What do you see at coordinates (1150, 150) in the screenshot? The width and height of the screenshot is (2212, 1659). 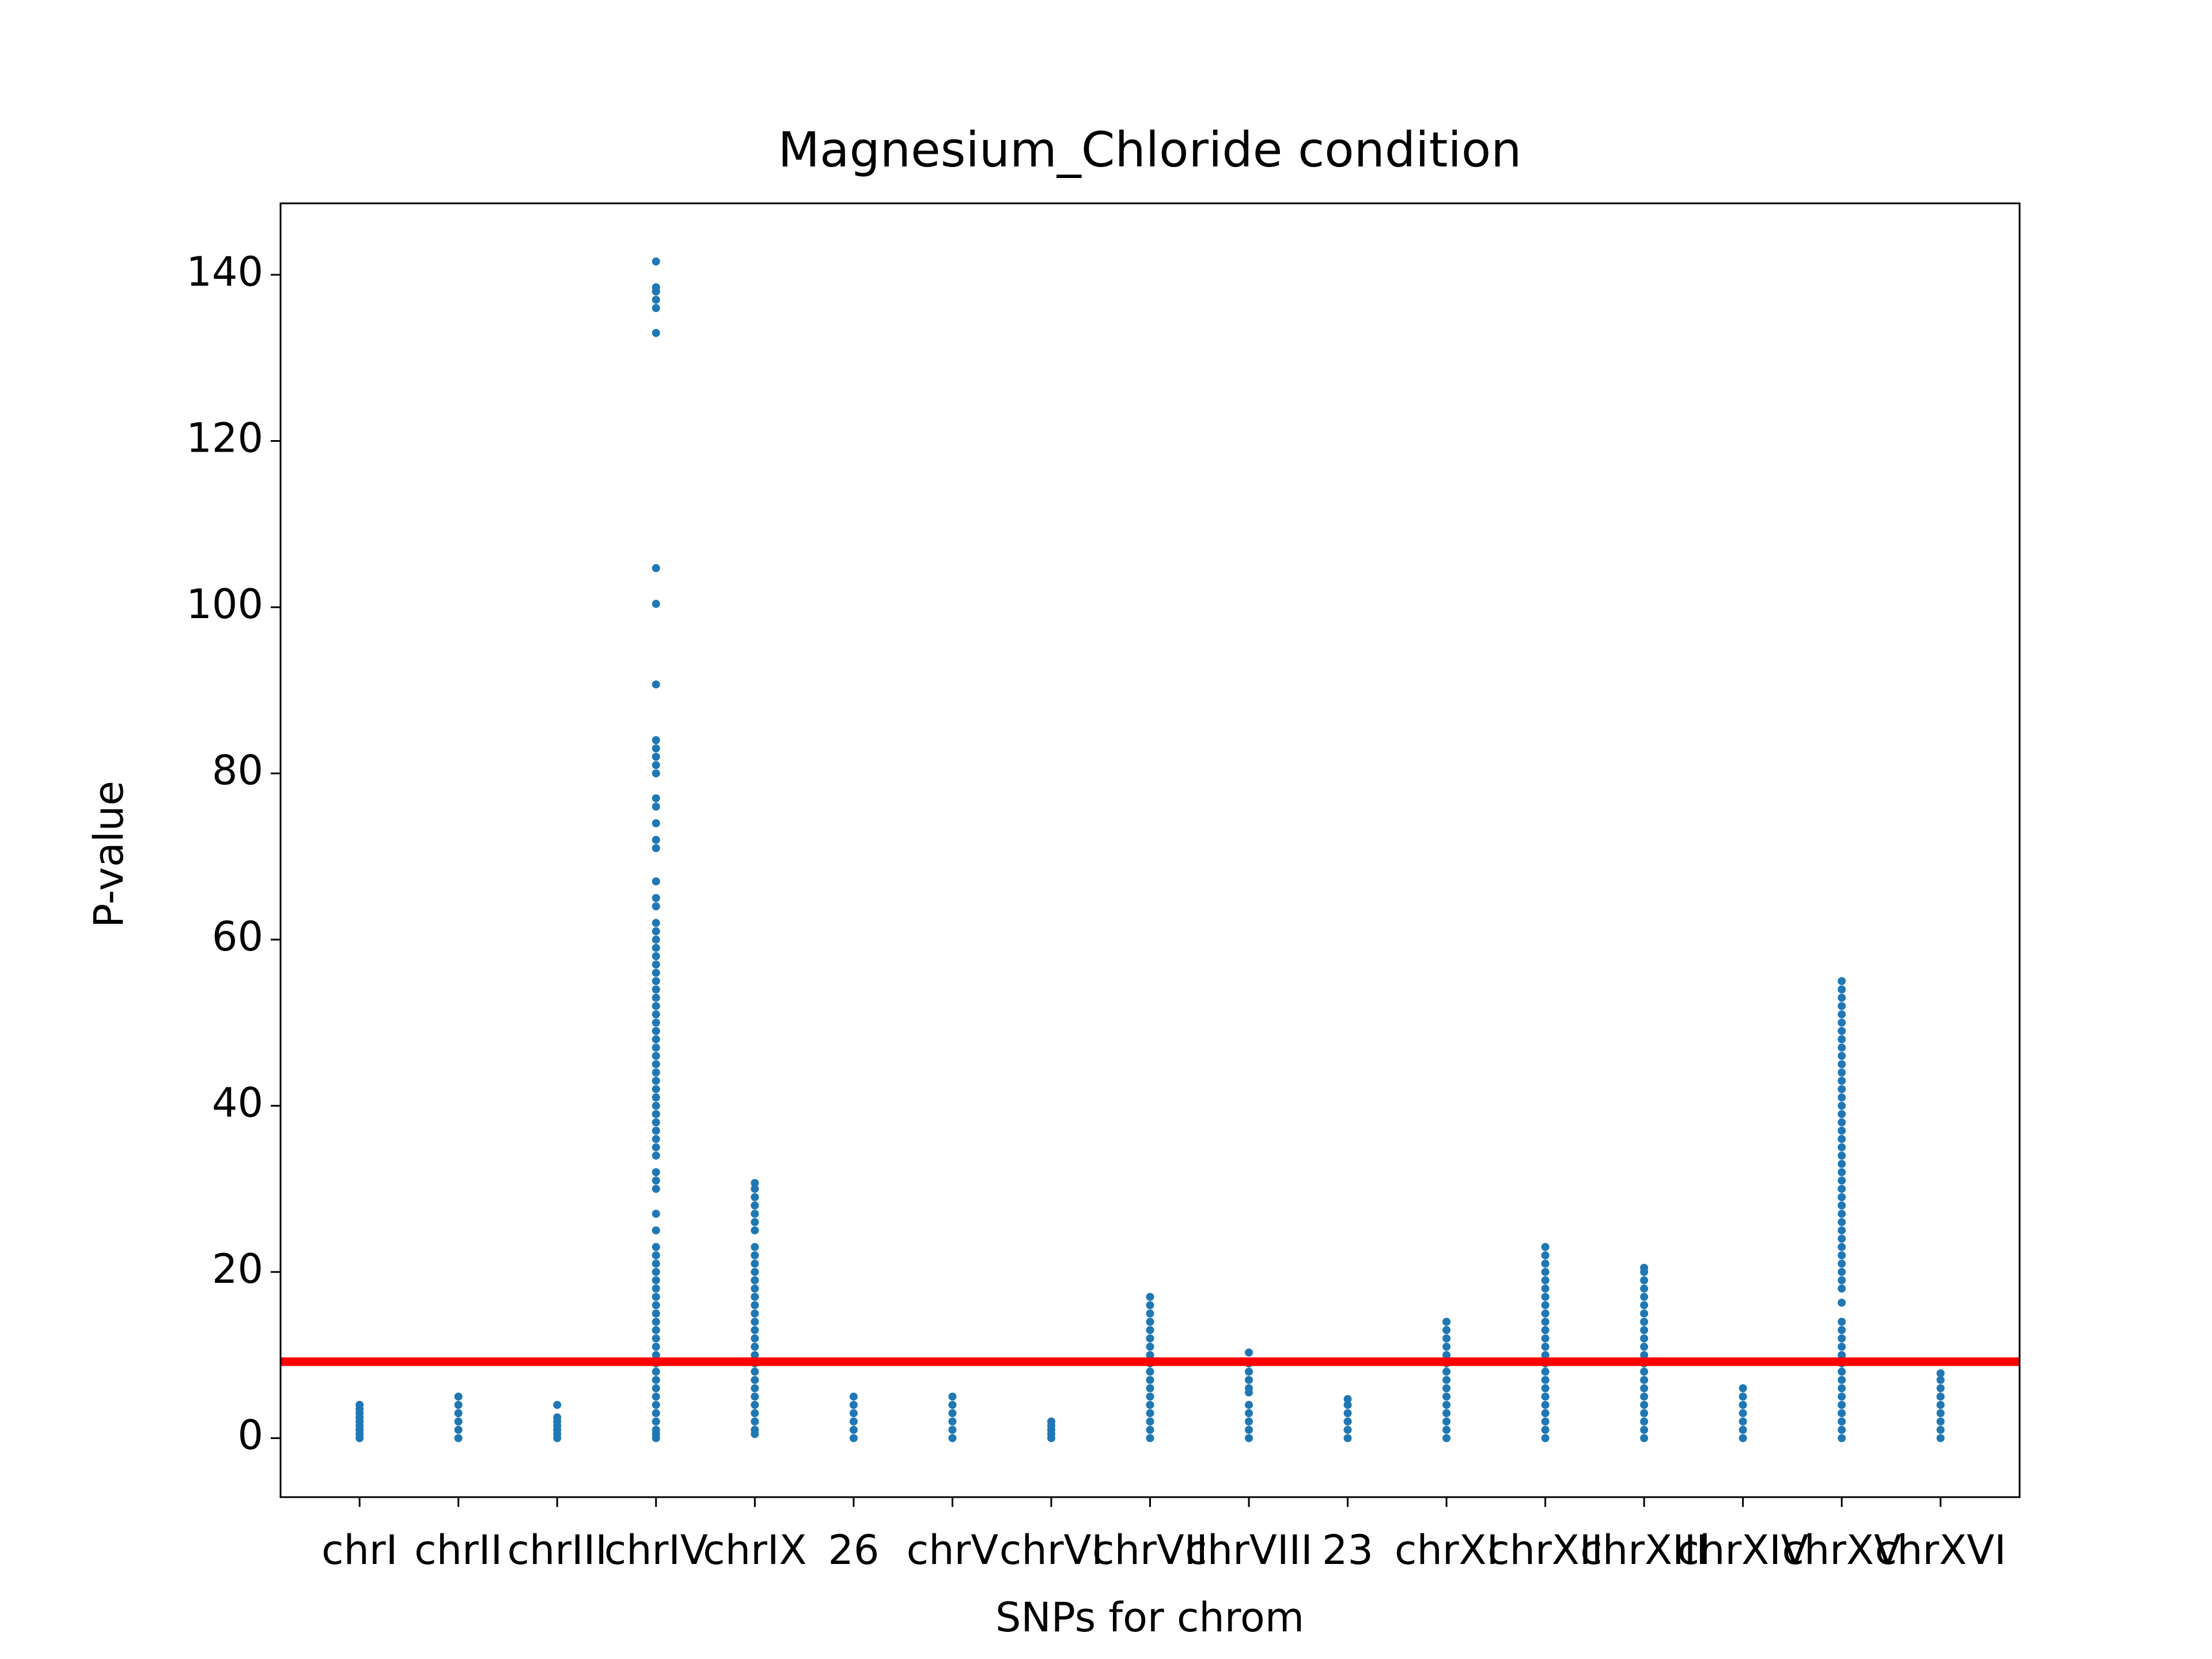 I see `chart-title: Magnesium_Chloride condition` at bounding box center [1150, 150].